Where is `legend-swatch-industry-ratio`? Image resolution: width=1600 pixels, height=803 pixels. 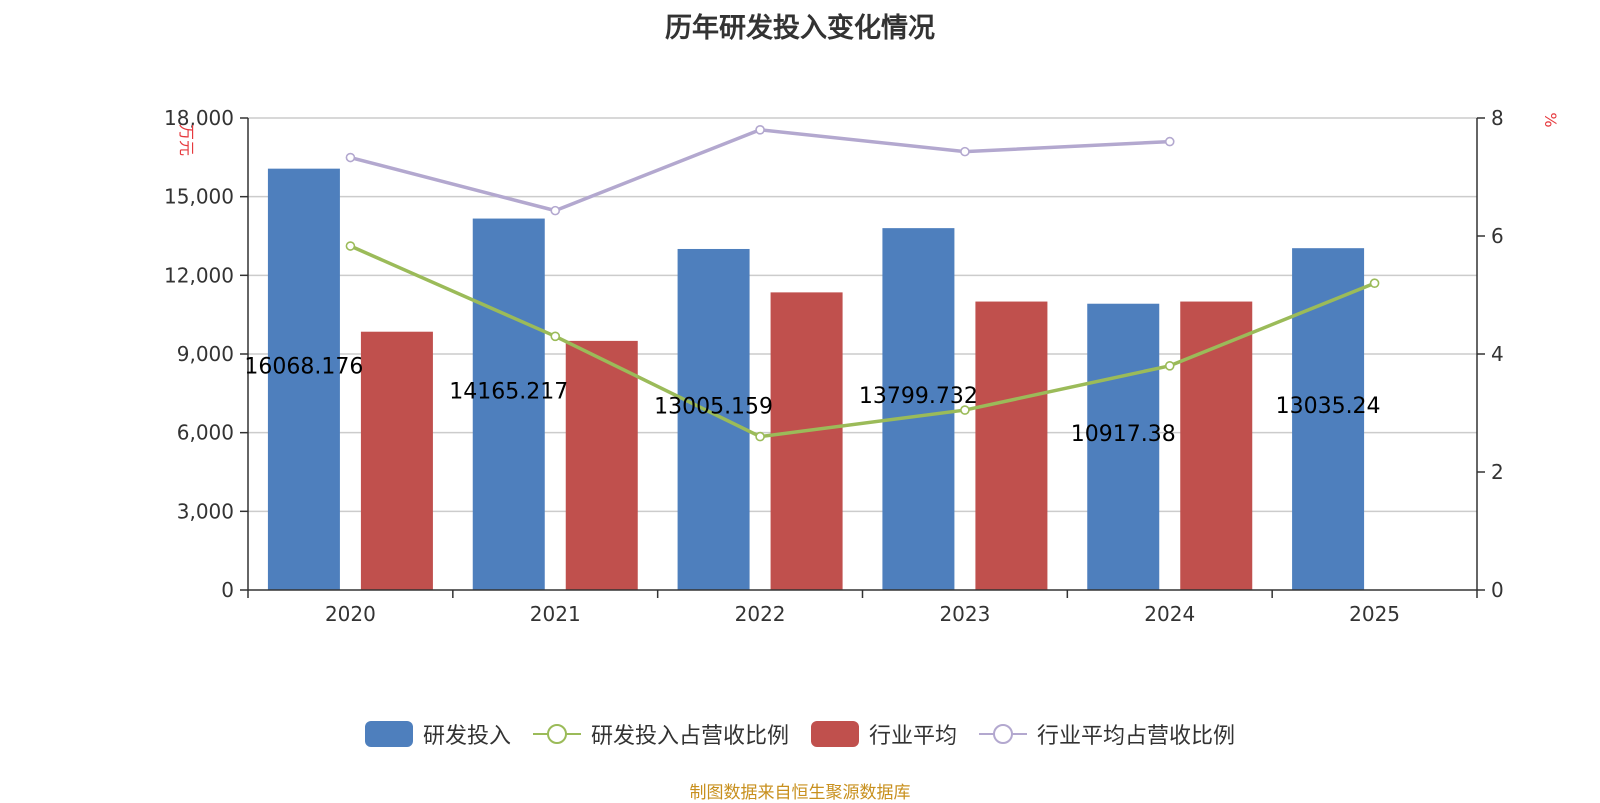
legend-swatch-industry-ratio is located at coordinates (1003, 734).